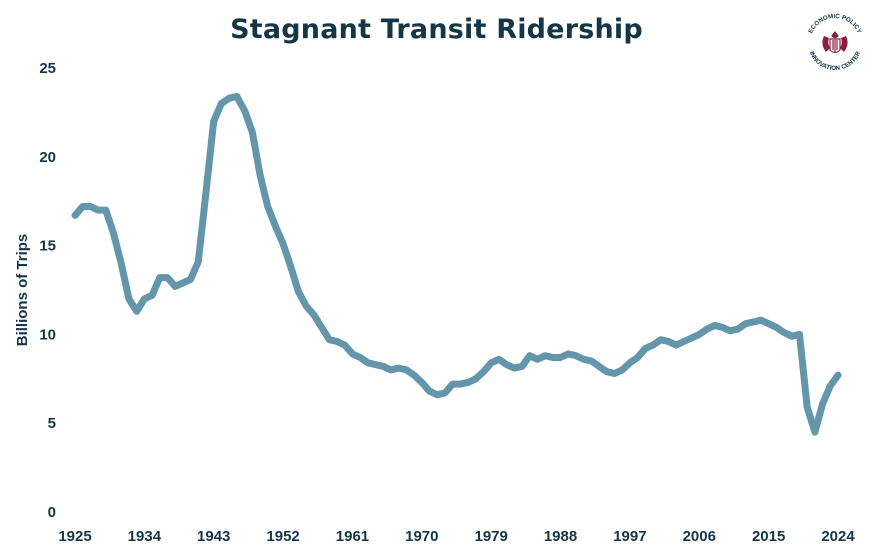 The image size is (873, 555). What do you see at coordinates (699, 536) in the screenshot?
I see `x-tick-label: 2006` at bounding box center [699, 536].